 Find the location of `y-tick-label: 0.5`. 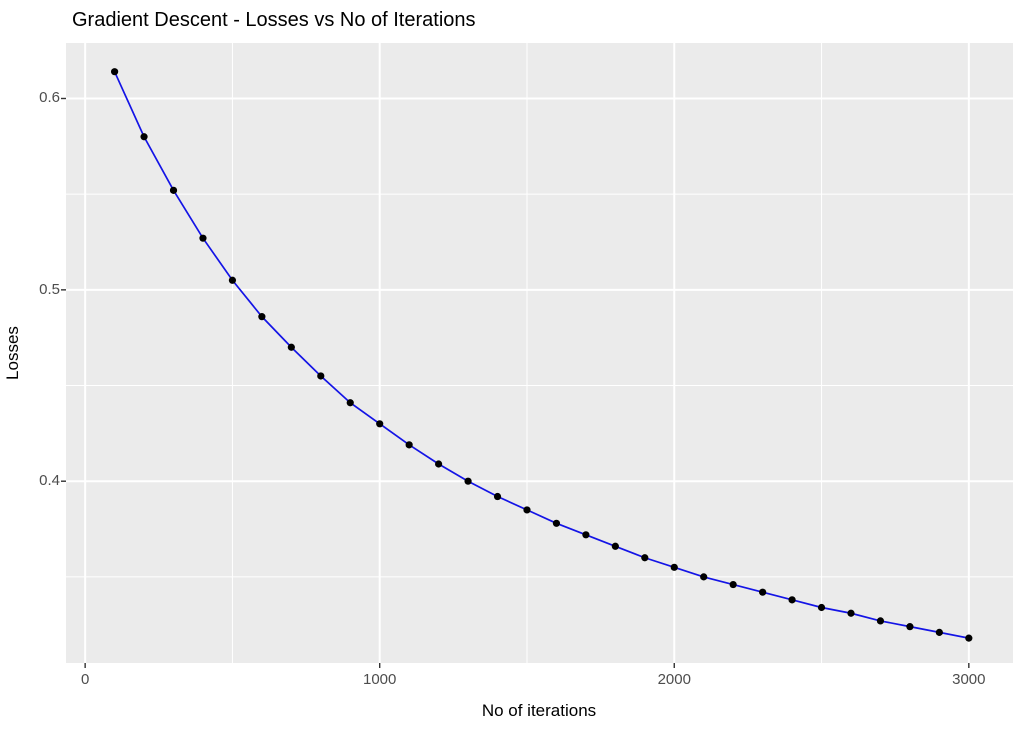

y-tick-label: 0.5 is located at coordinates (49, 289).